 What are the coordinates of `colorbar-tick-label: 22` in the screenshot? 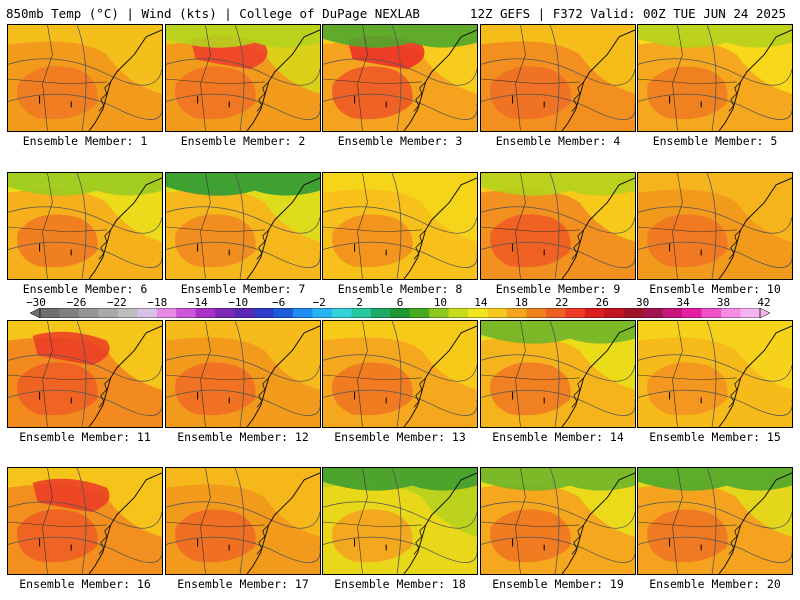 It's located at (562, 302).